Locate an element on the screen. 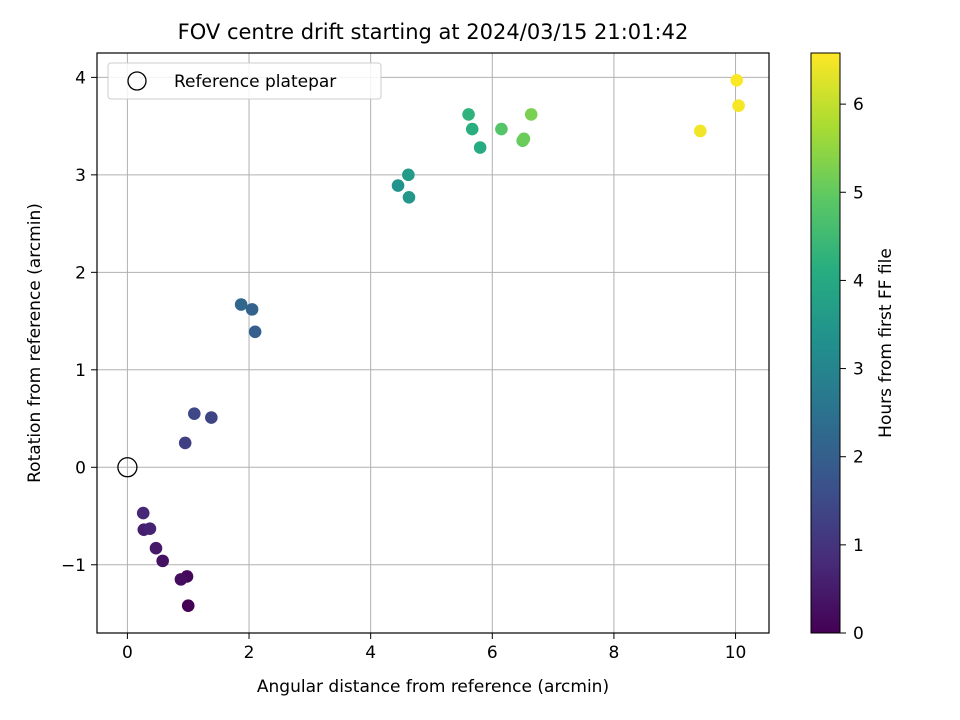  colorbar-frame is located at coordinates (825, 343).